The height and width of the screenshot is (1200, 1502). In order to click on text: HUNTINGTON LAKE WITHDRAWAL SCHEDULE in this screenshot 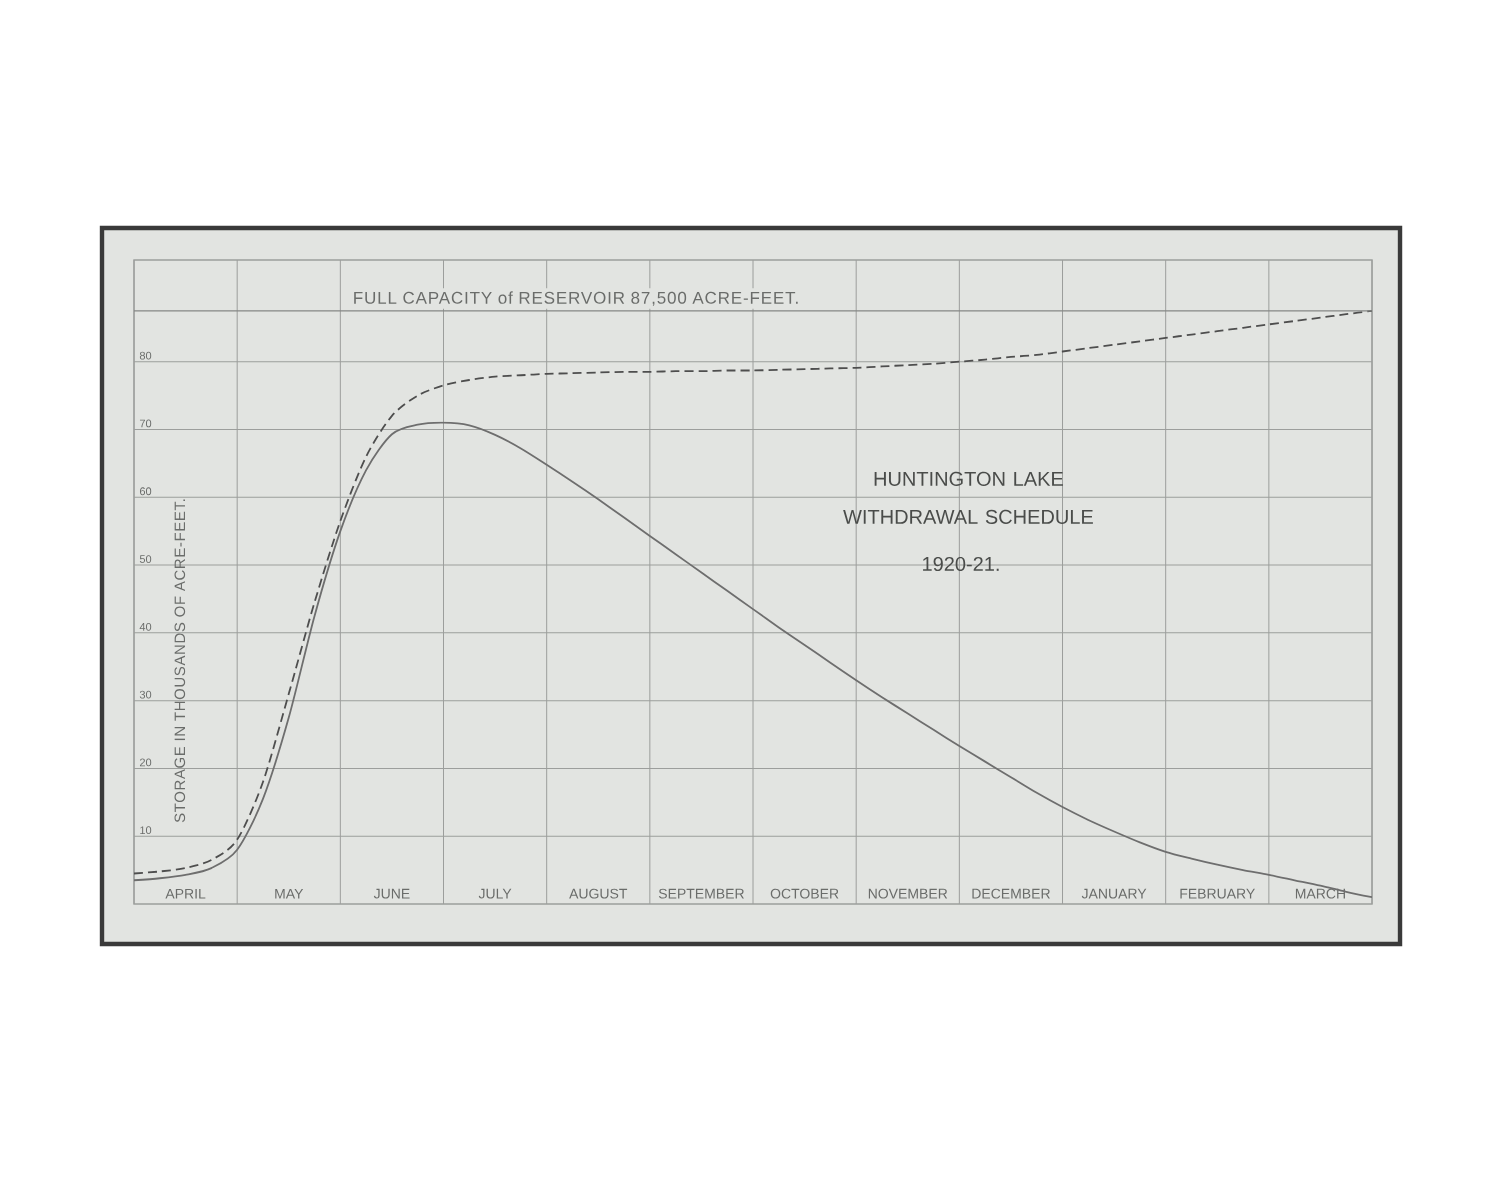, I will do `click(968, 497)`.